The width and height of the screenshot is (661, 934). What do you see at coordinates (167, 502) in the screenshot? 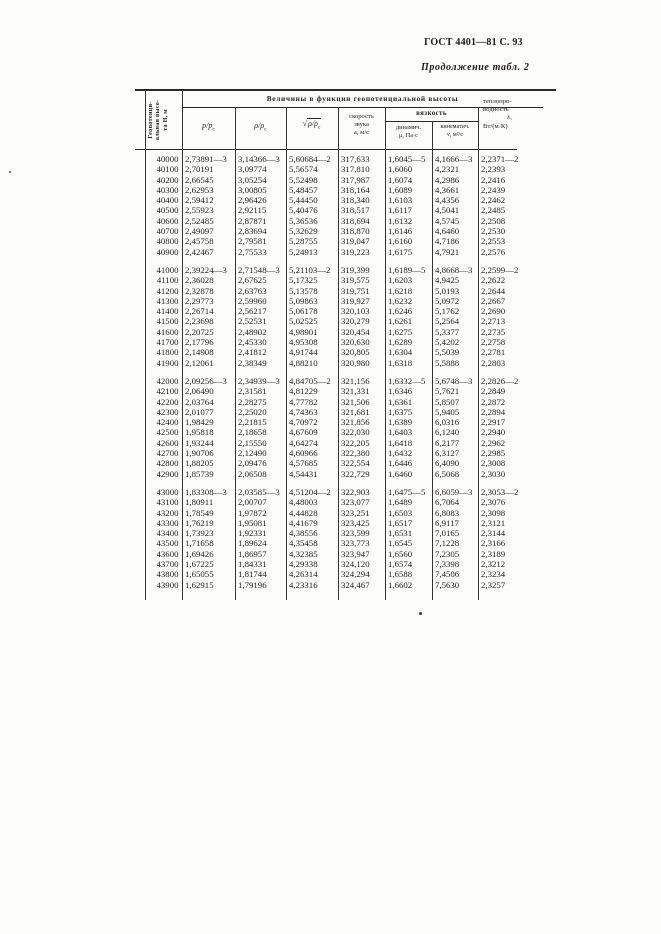
I see `height-cell: 43100` at bounding box center [167, 502].